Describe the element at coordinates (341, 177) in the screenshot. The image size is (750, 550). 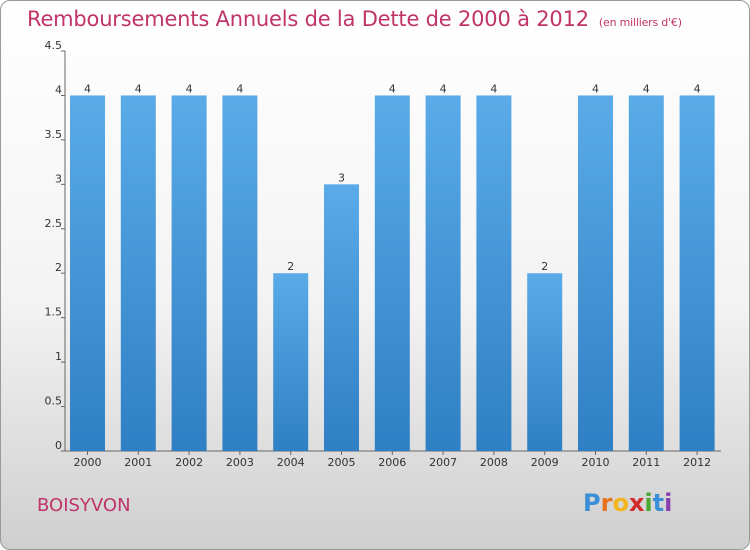
I see `data-label: 3` at that location.